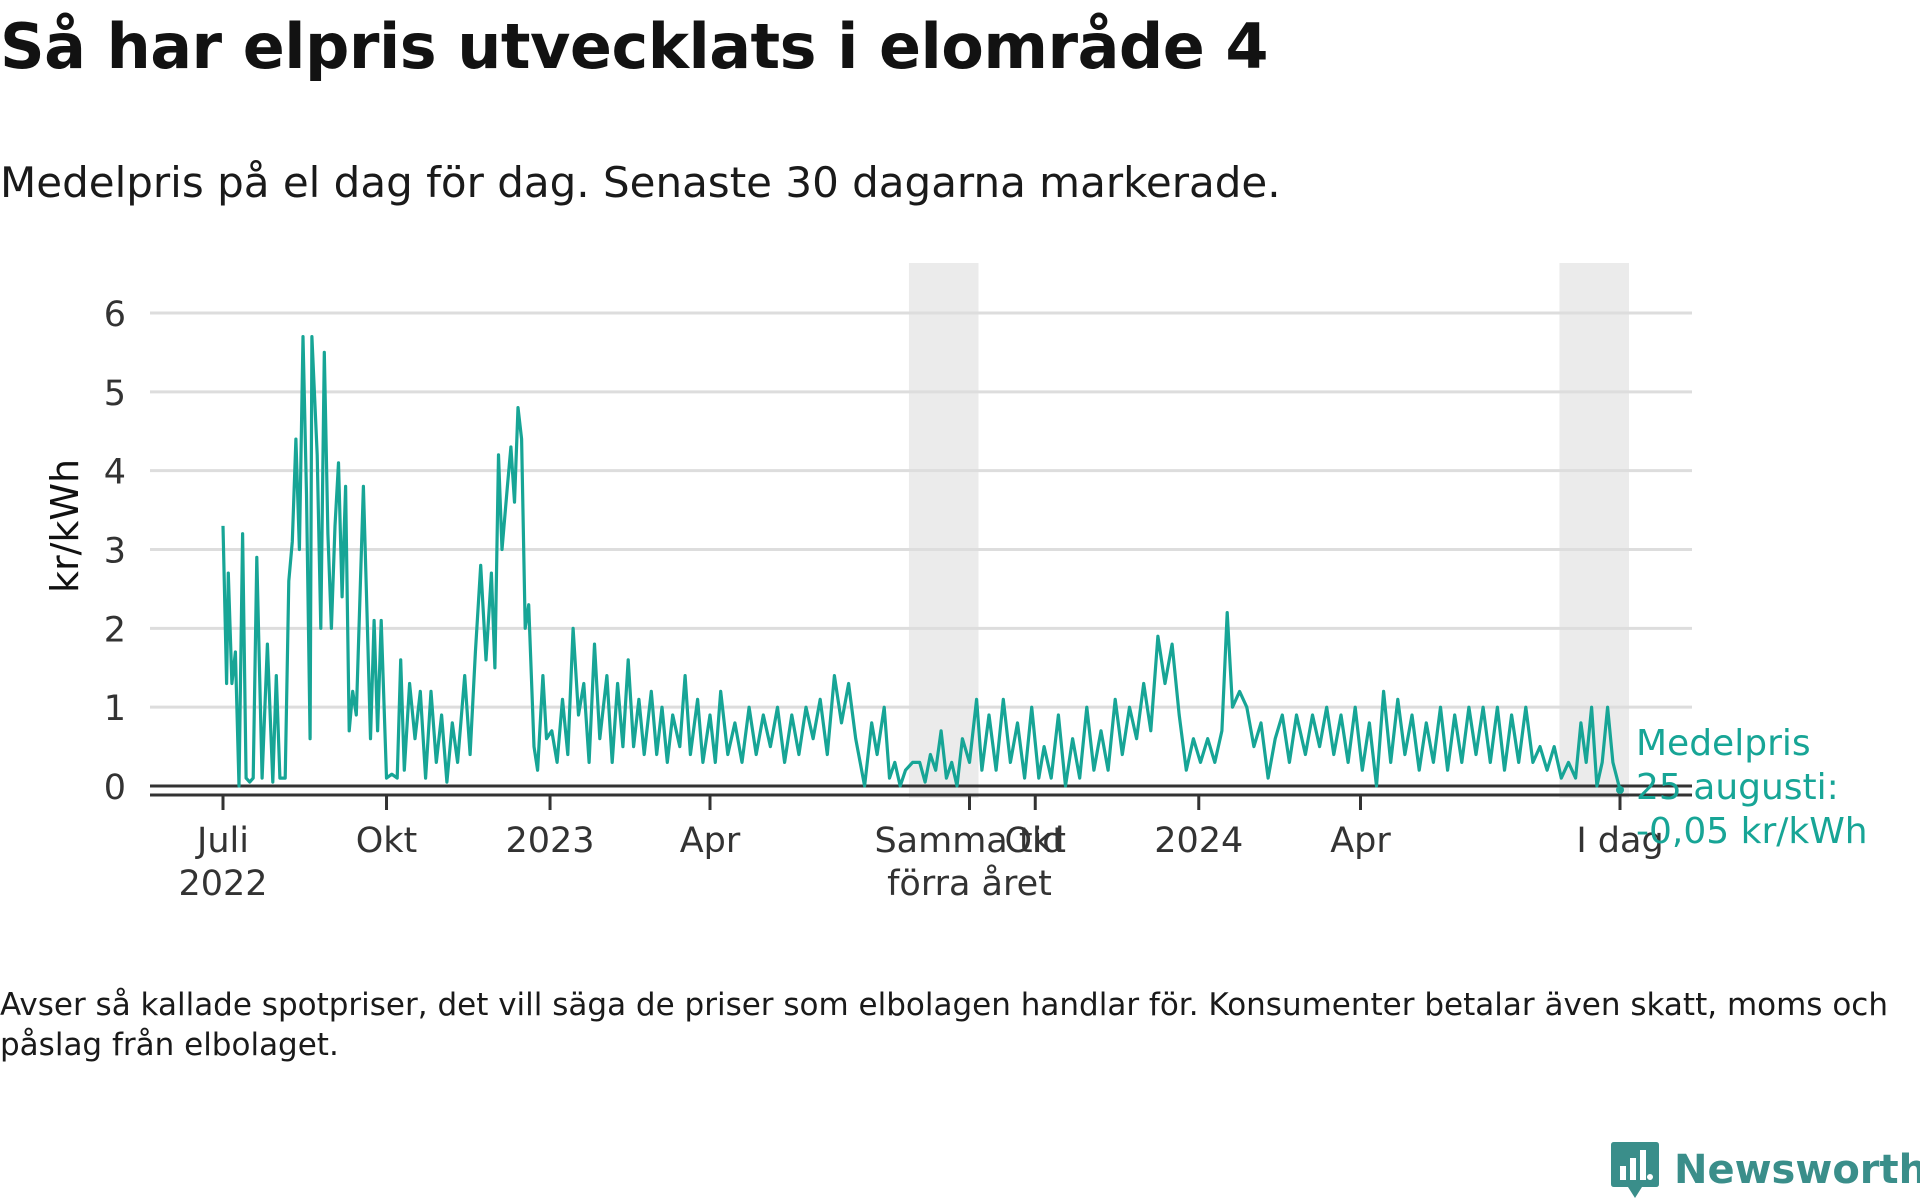 The height and width of the screenshot is (1200, 1920). What do you see at coordinates (115, 315) in the screenshot?
I see `y-tick-label: 6` at bounding box center [115, 315].